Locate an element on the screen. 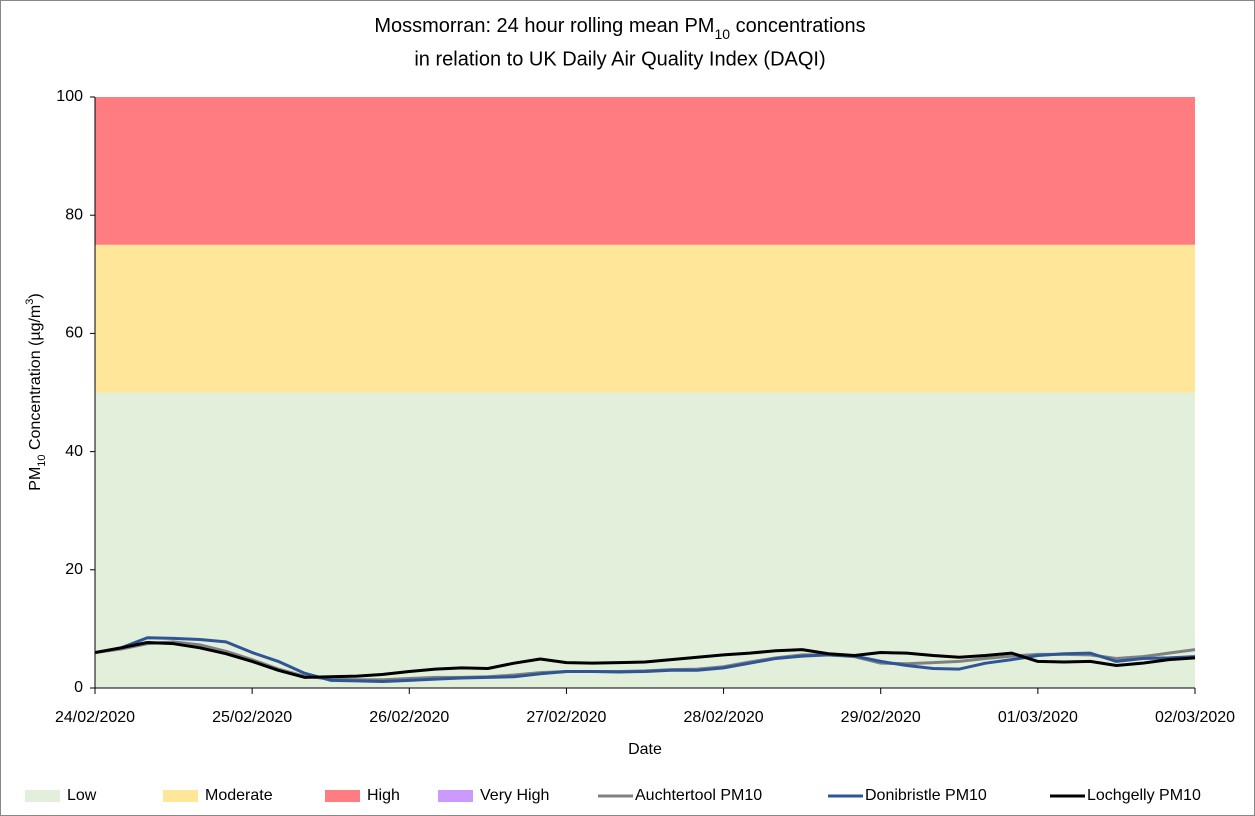 The image size is (1255, 816). legend-label: High is located at coordinates (383, 795).